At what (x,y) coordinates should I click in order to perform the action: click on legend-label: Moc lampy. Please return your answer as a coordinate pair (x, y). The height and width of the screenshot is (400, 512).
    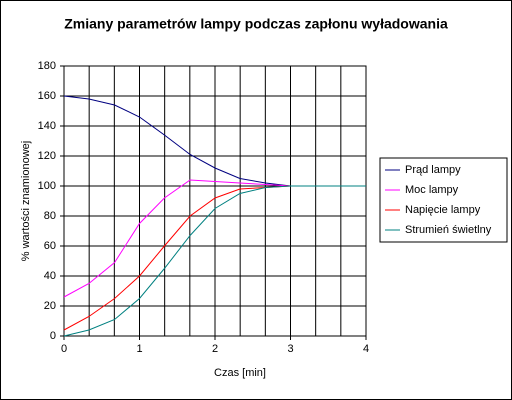
    Looking at the image, I should click on (432, 190).